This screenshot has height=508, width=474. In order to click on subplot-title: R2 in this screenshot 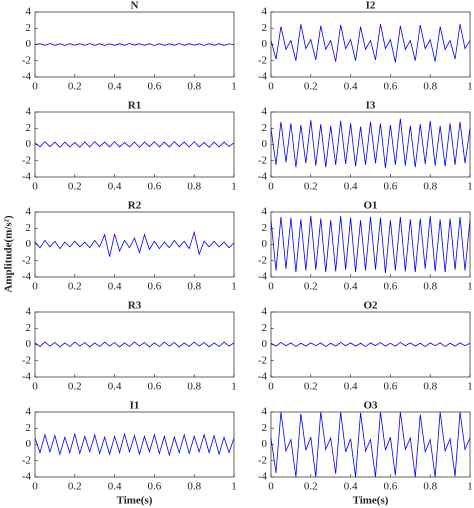, I will do `click(135, 206)`.